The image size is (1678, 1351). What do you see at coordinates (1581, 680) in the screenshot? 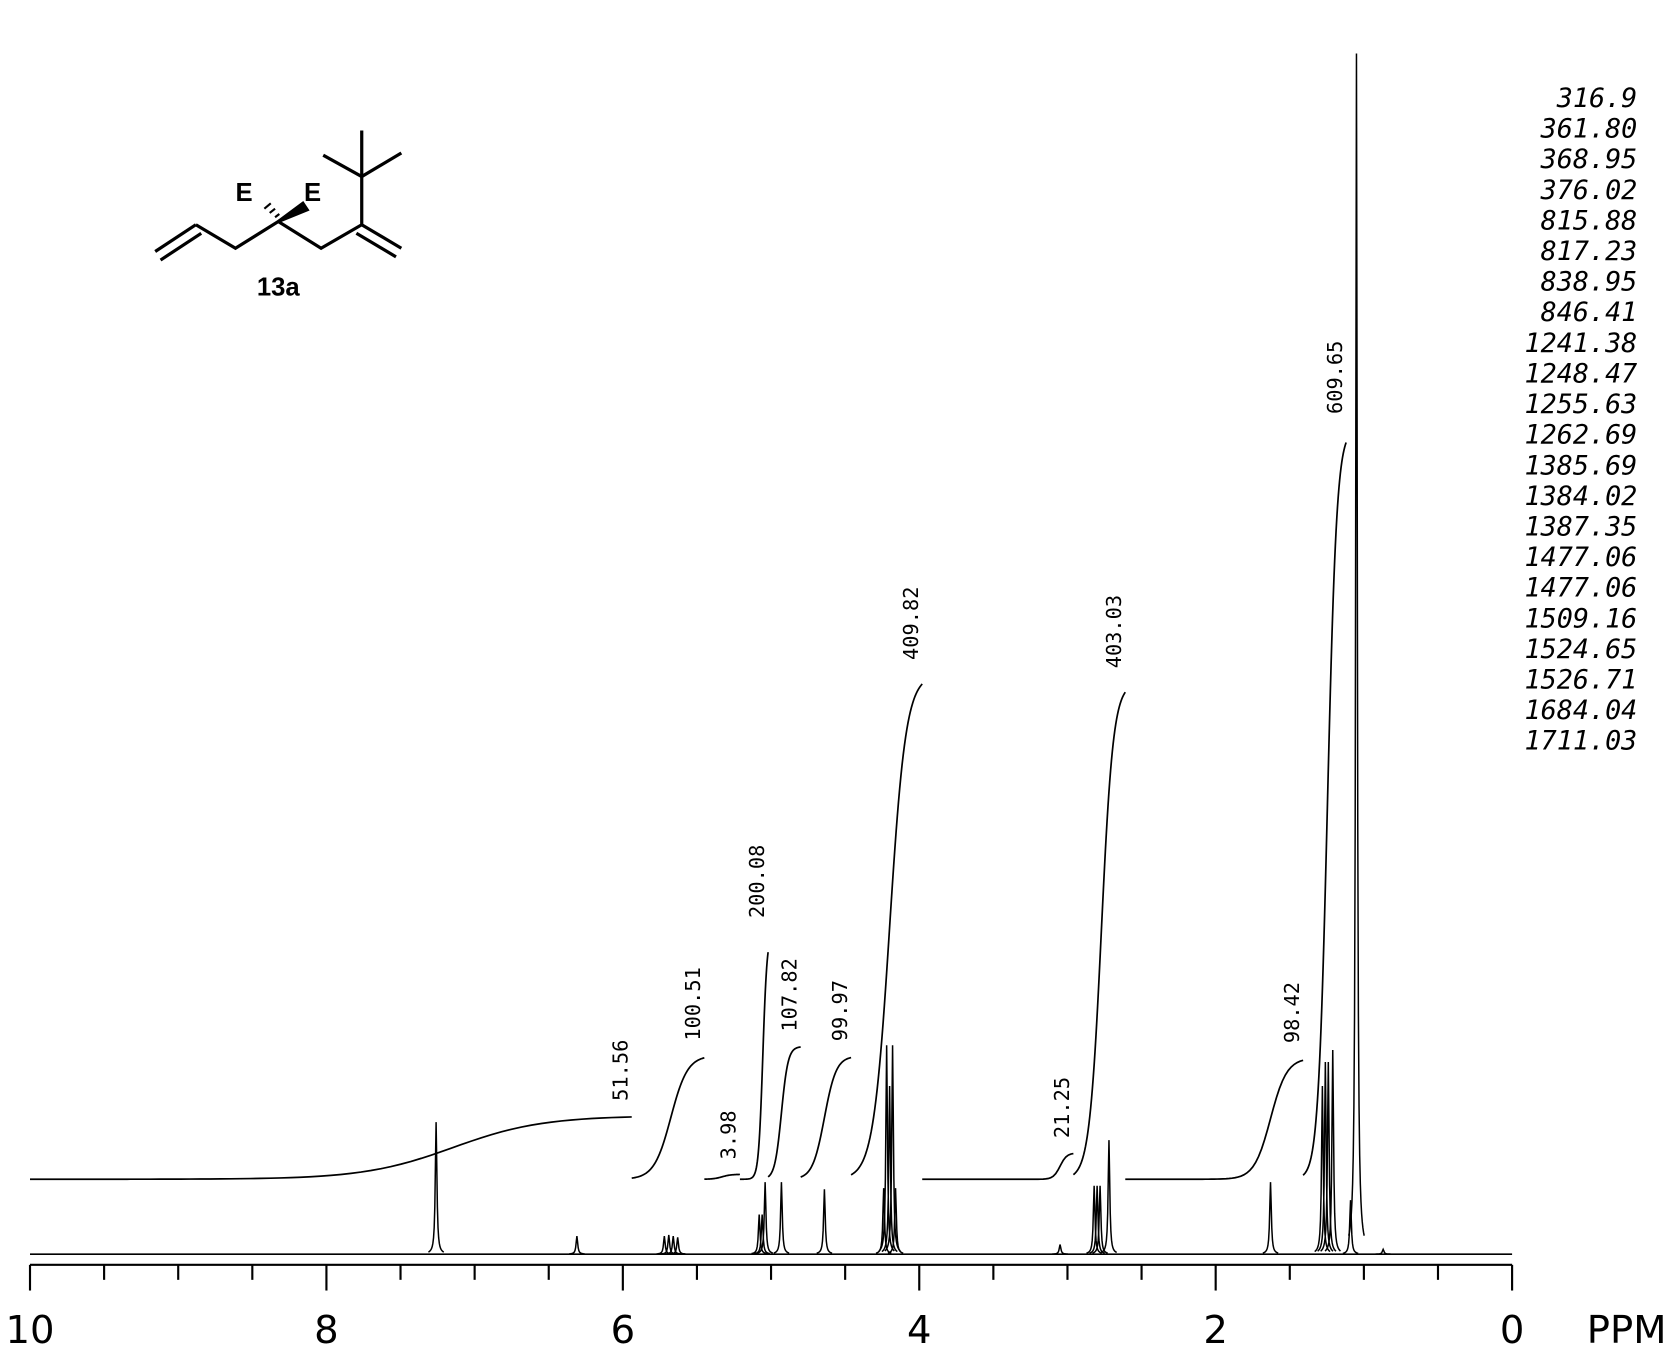
I see `peak-list-entry: 1526.71` at bounding box center [1581, 680].